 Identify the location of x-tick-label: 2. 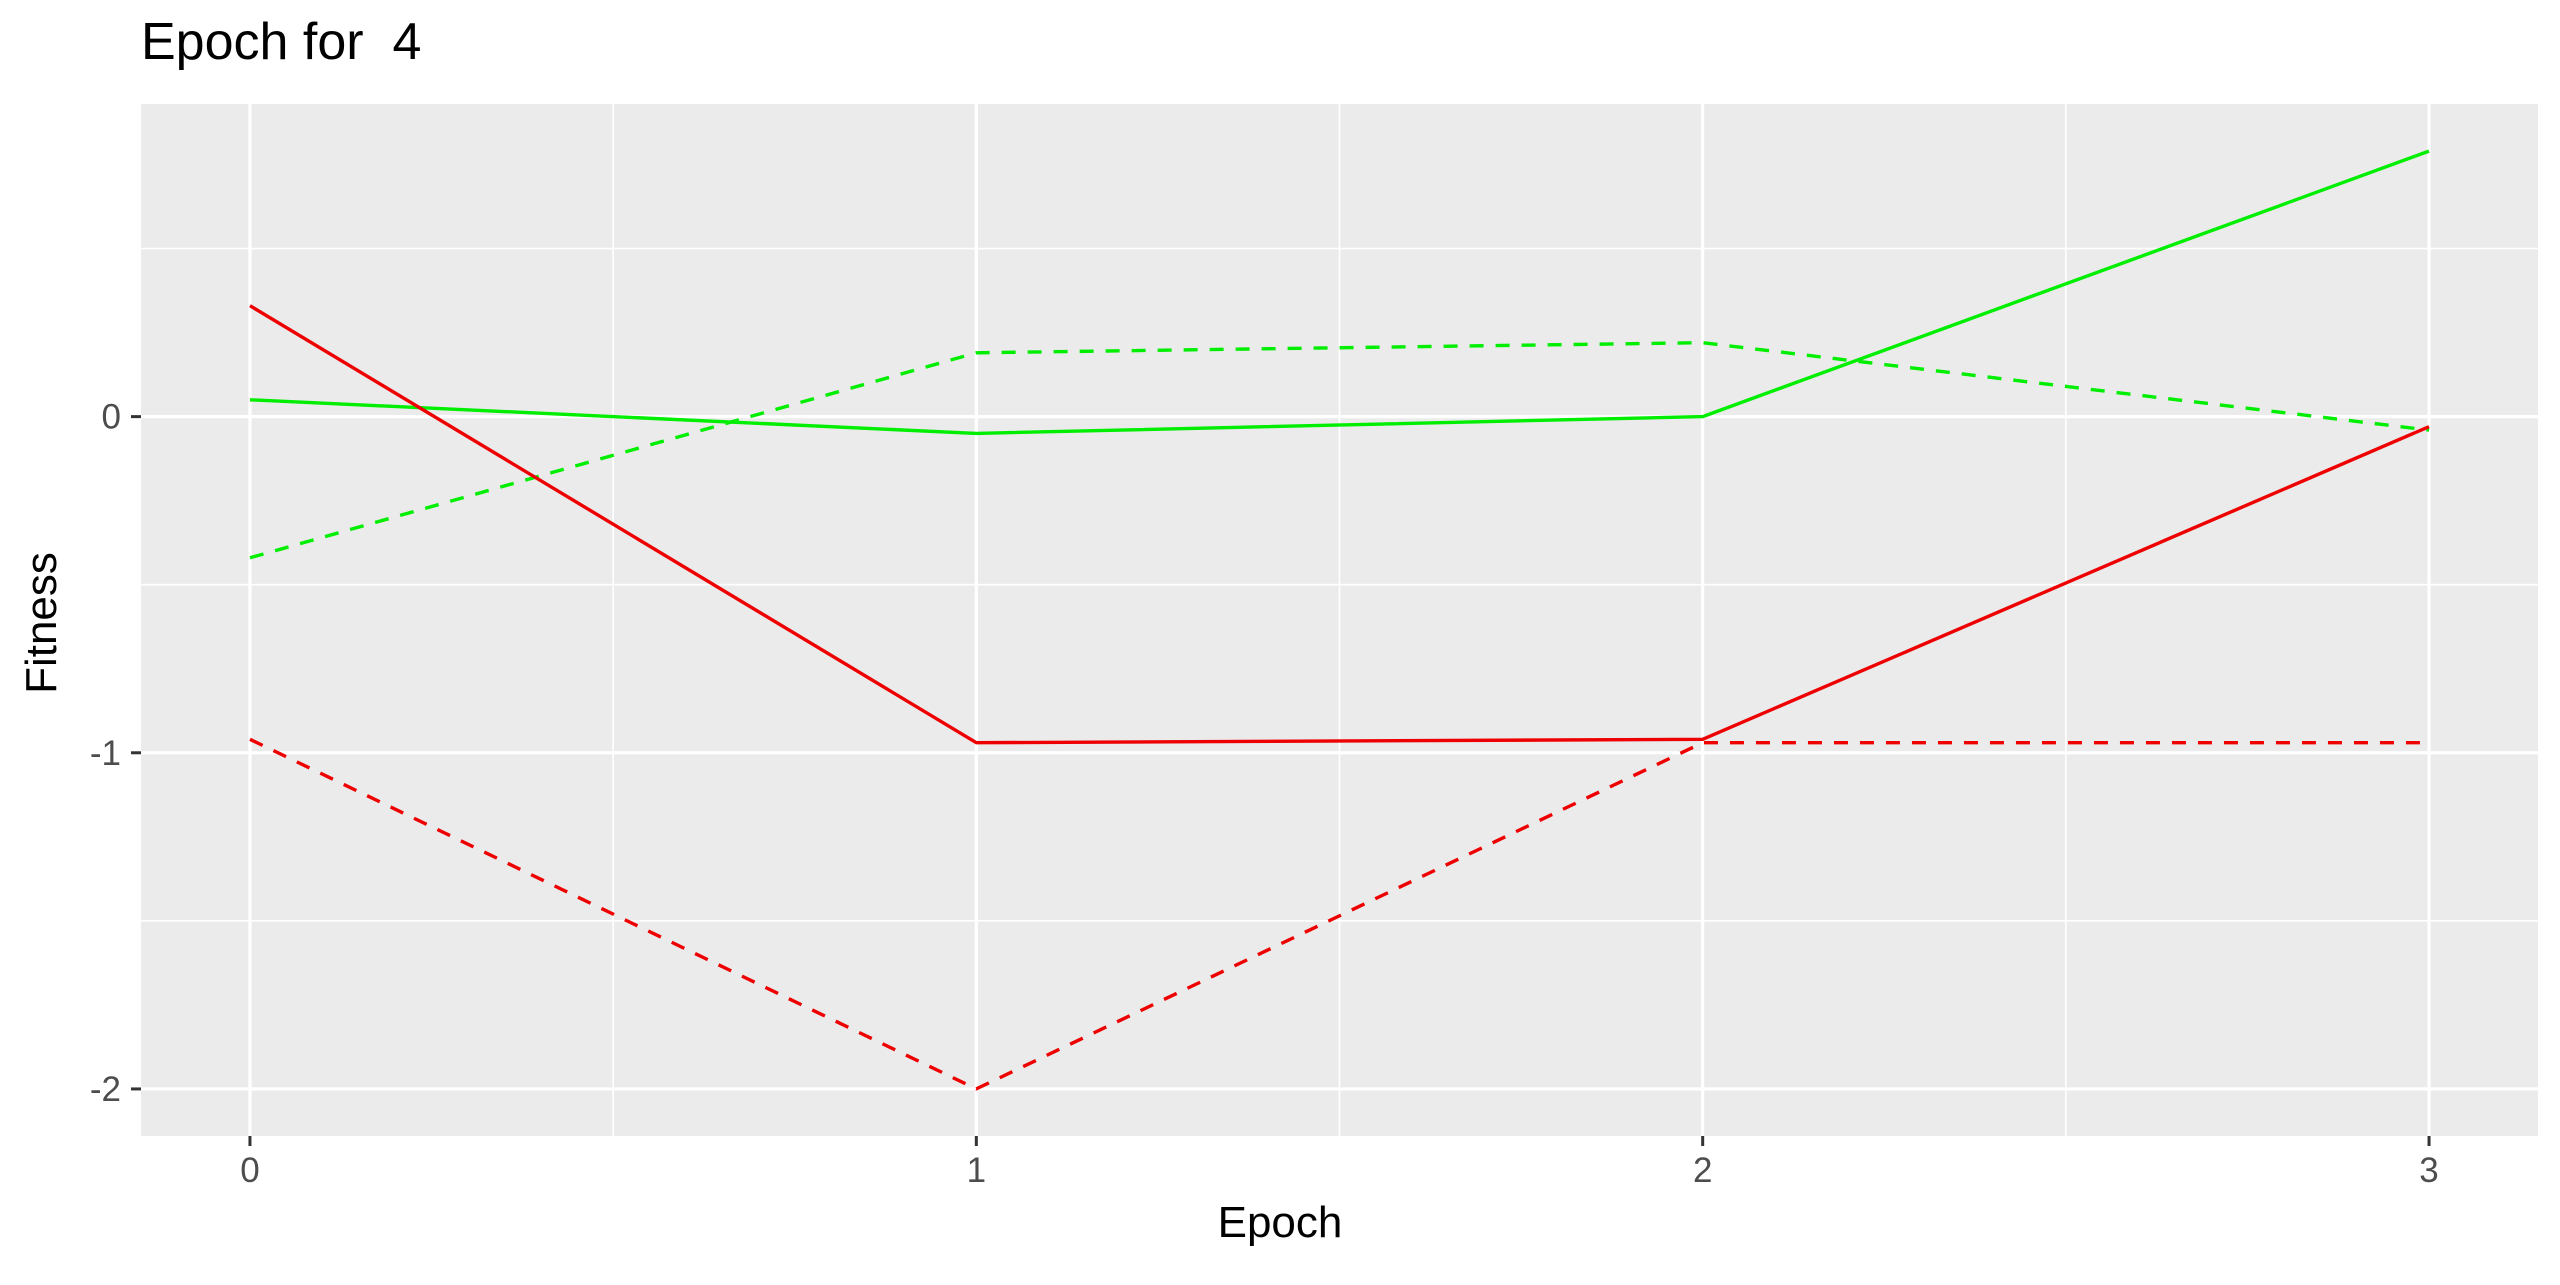
(1702, 1170).